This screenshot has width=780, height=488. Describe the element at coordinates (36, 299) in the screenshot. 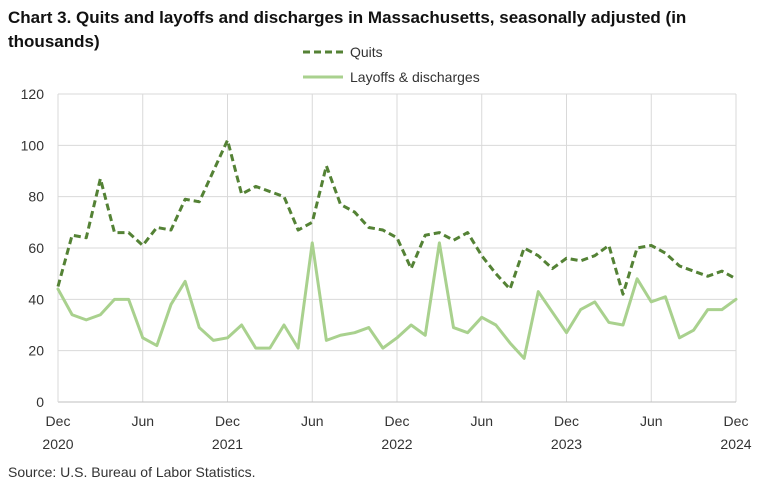

I see `y-tick-label: 40` at that location.